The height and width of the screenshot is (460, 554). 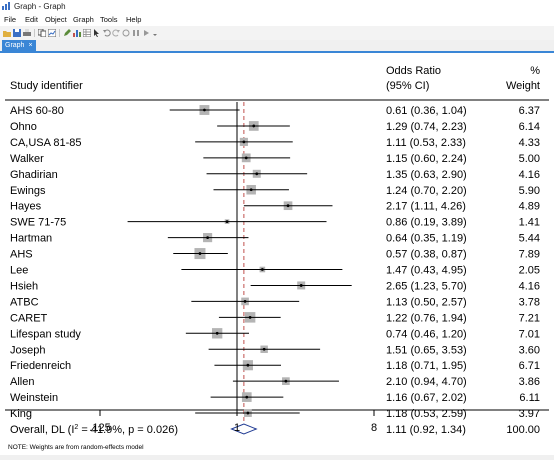 I want to click on header-study-identifier: Study identifier, so click(x=46, y=86).